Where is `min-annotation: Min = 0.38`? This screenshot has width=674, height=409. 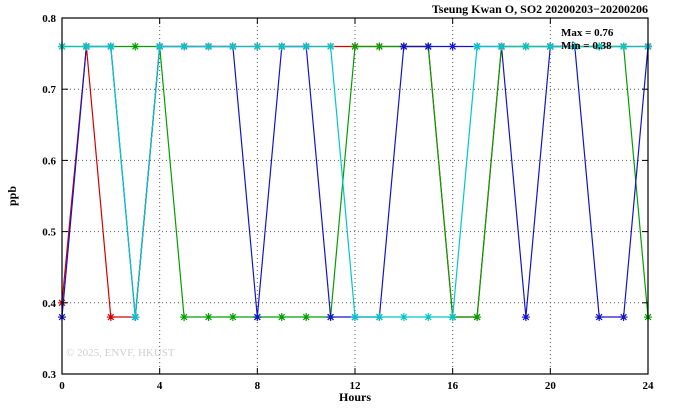 min-annotation: Min = 0.38 is located at coordinates (586, 46).